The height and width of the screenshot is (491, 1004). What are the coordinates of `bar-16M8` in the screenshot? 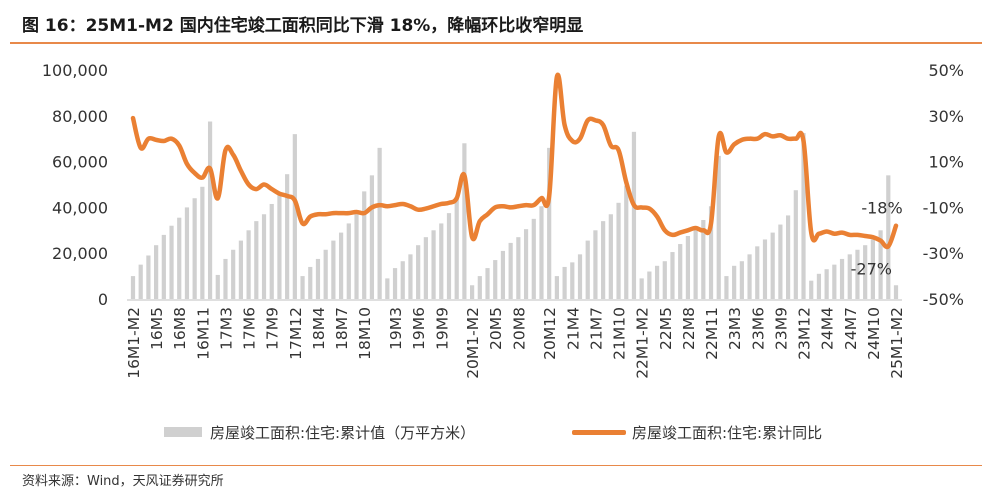 It's located at (179, 258).